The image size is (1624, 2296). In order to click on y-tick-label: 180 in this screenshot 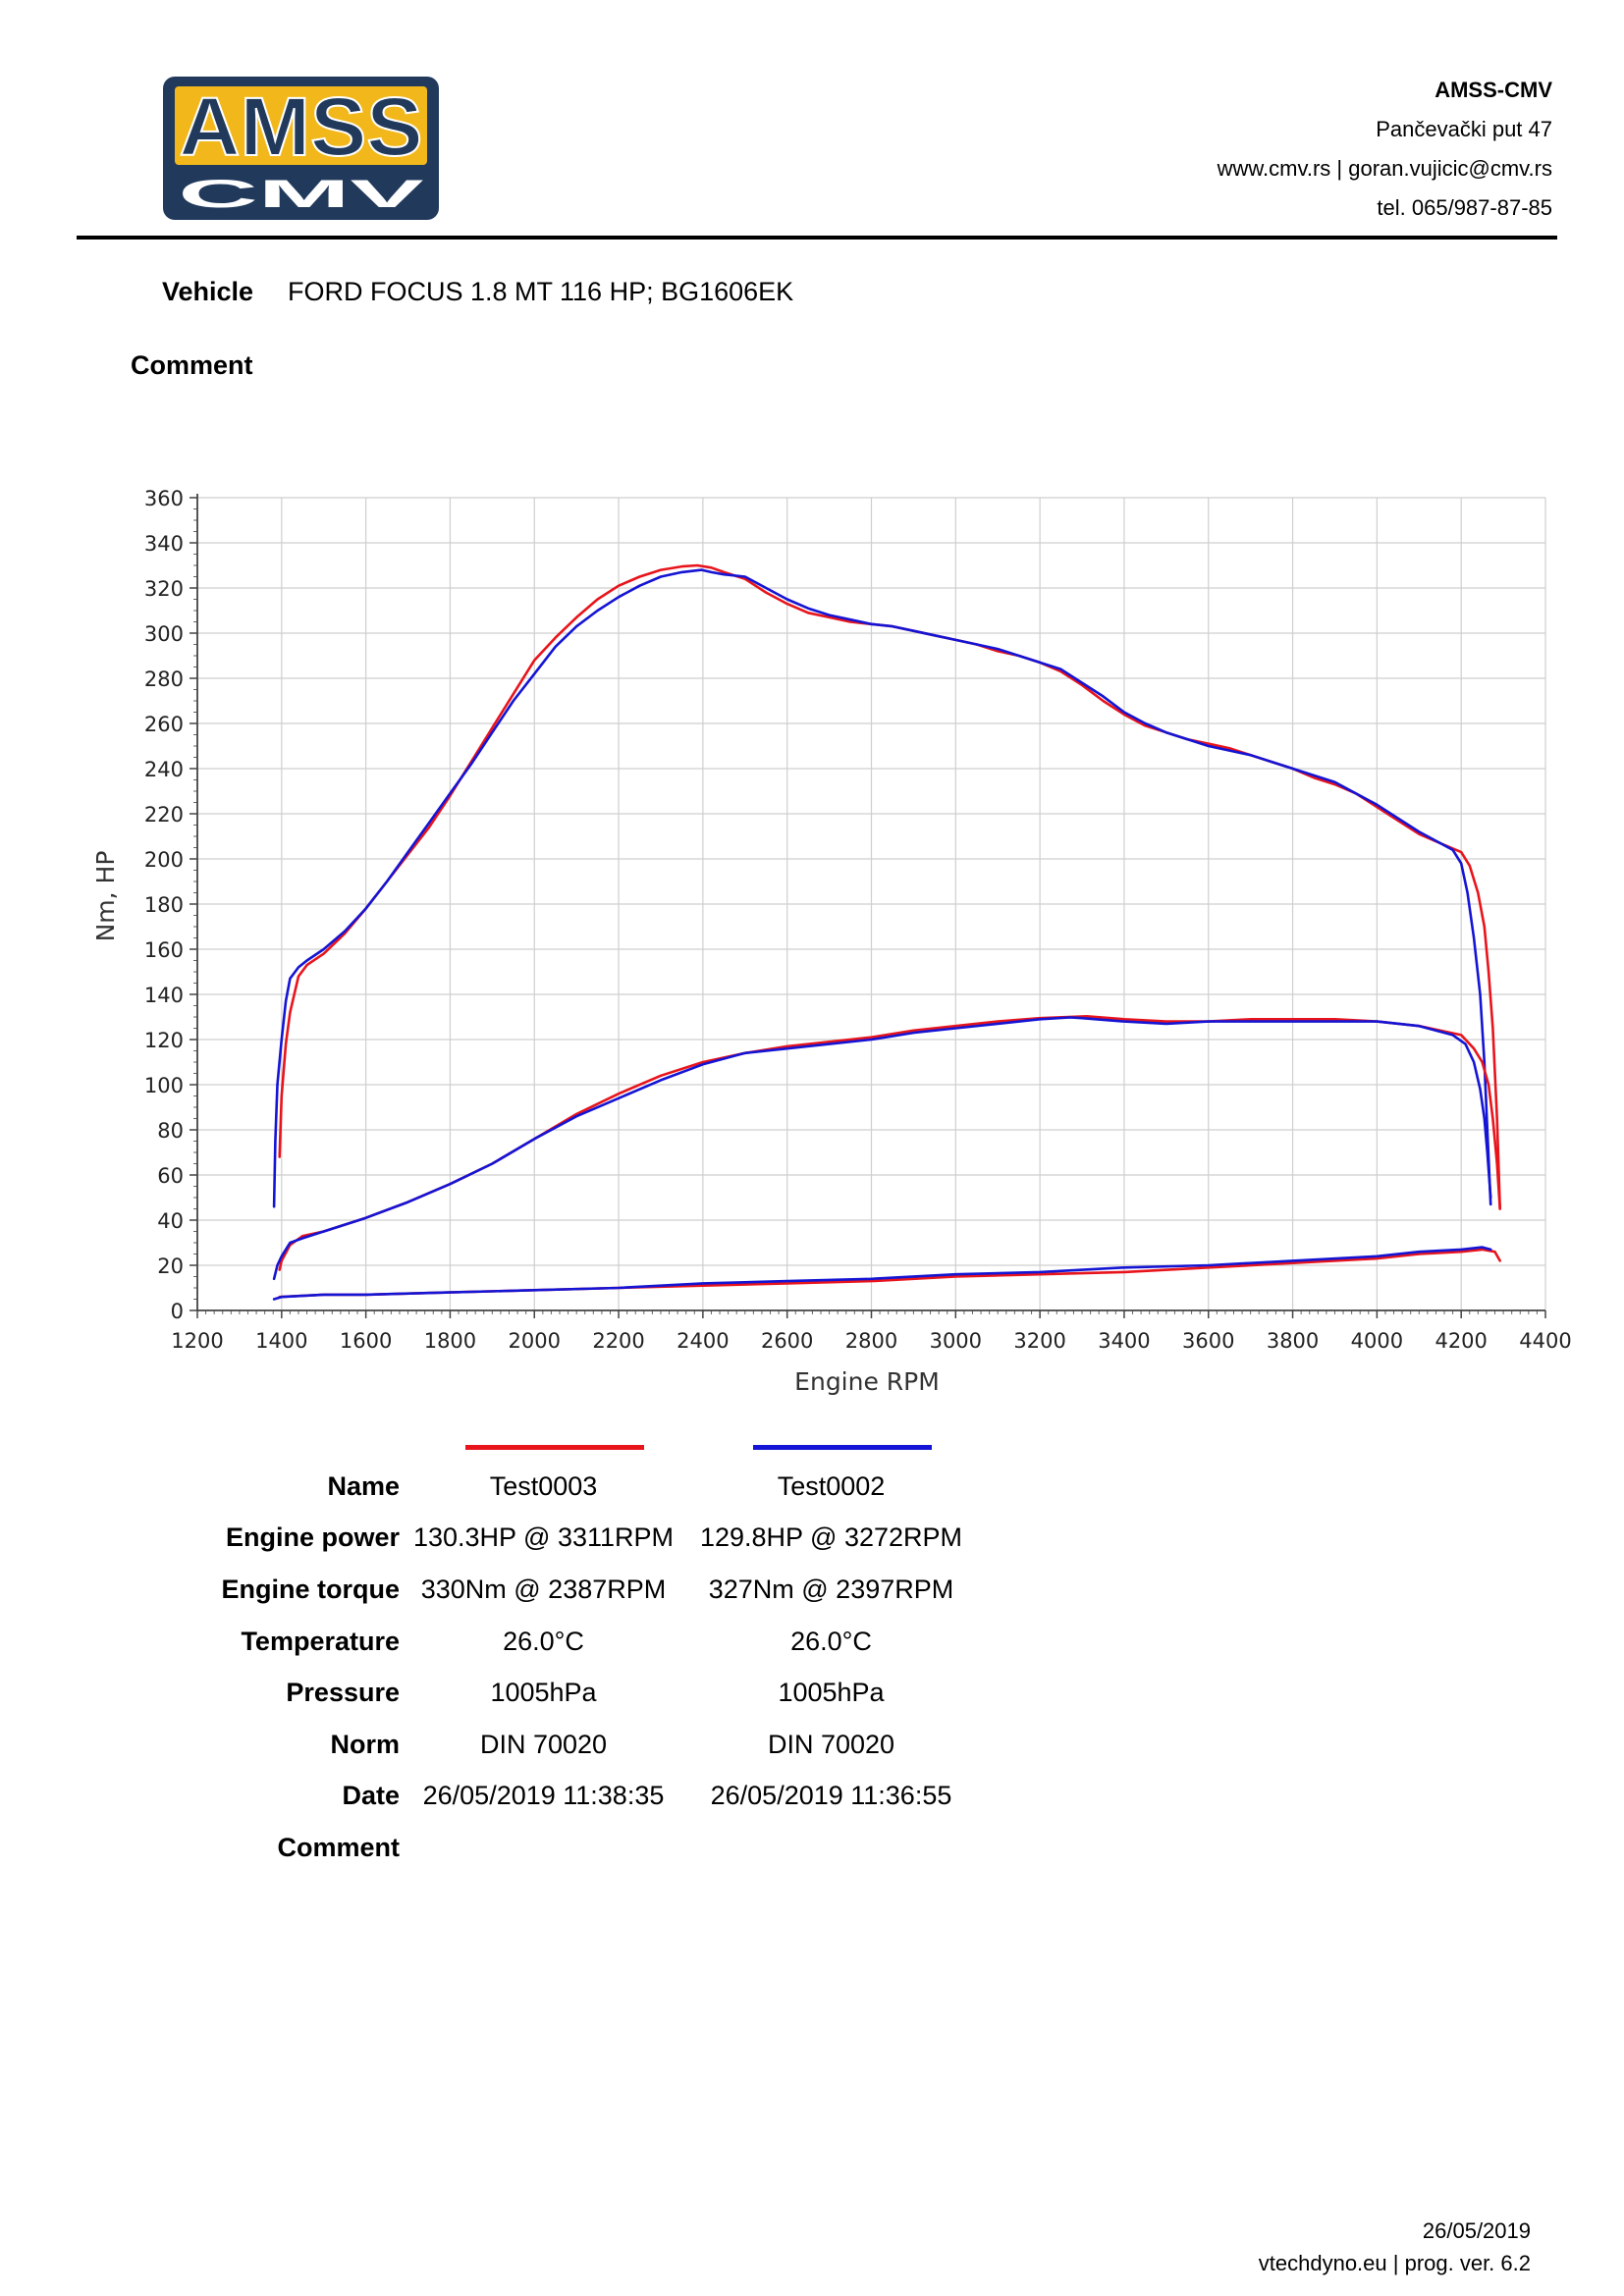, I will do `click(164, 905)`.